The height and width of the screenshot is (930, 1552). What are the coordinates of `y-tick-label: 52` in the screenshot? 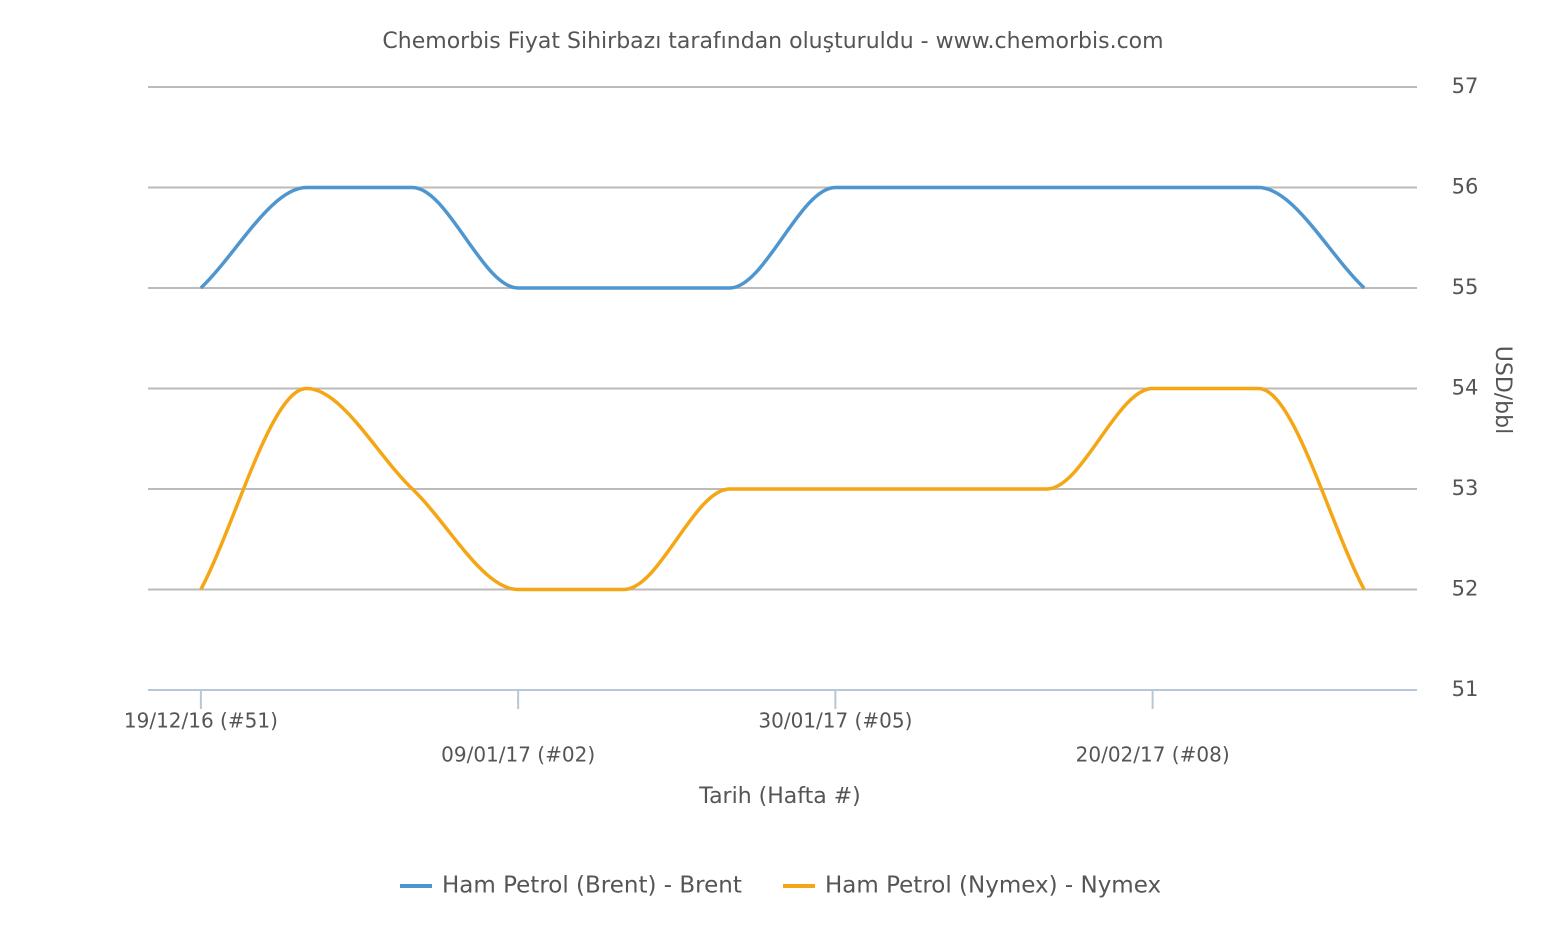 It's located at (1465, 589).